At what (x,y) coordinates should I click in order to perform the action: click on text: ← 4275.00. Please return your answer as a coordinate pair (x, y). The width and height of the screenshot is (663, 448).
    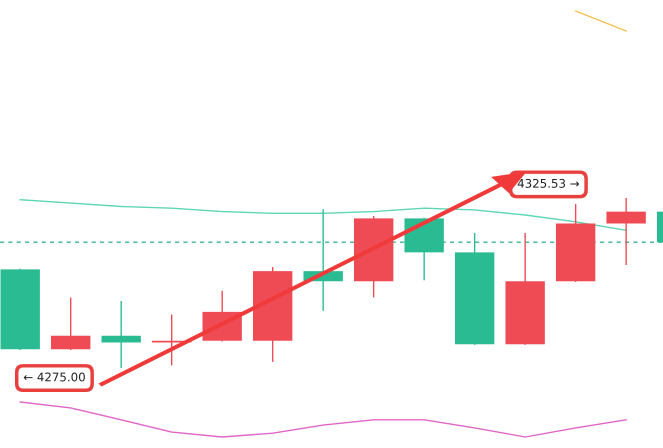
    Looking at the image, I should click on (54, 377).